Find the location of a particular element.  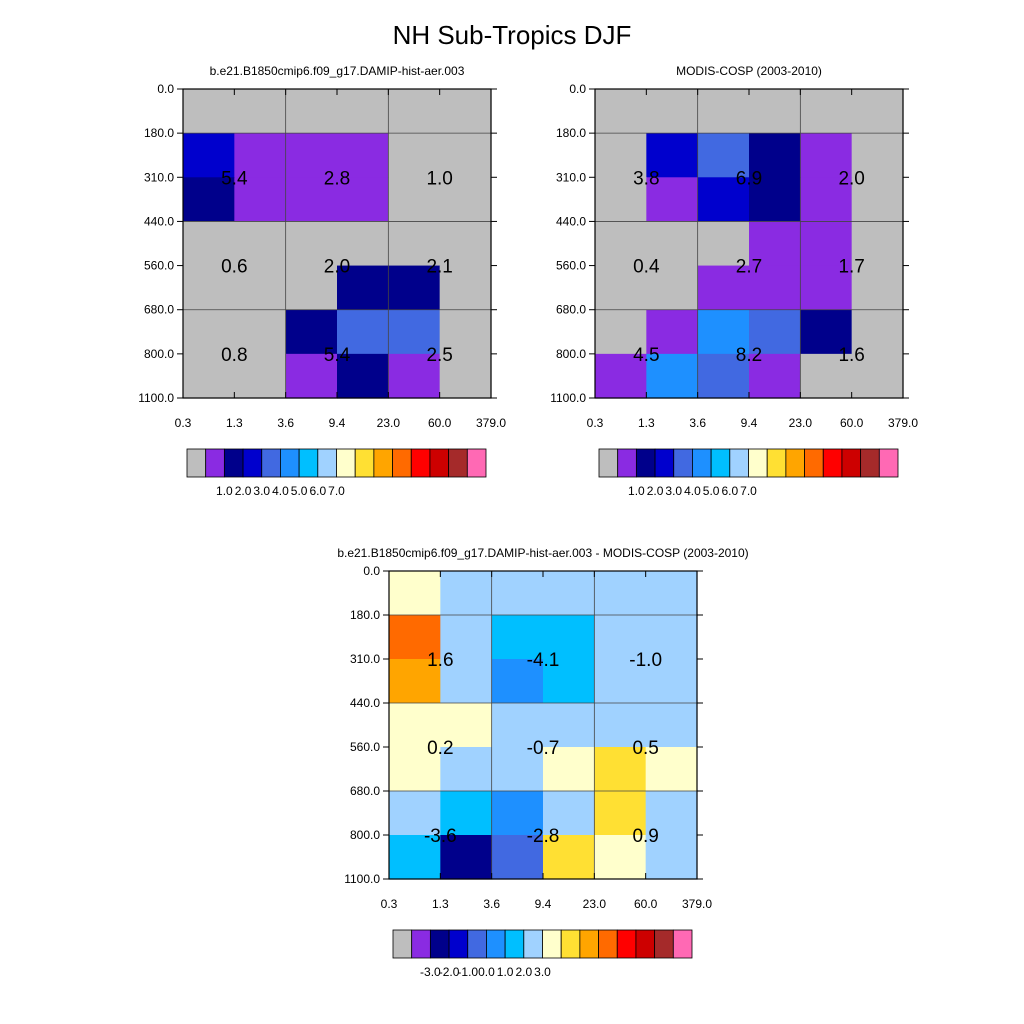

colorbar-label: 7.0 is located at coordinates (748, 491).